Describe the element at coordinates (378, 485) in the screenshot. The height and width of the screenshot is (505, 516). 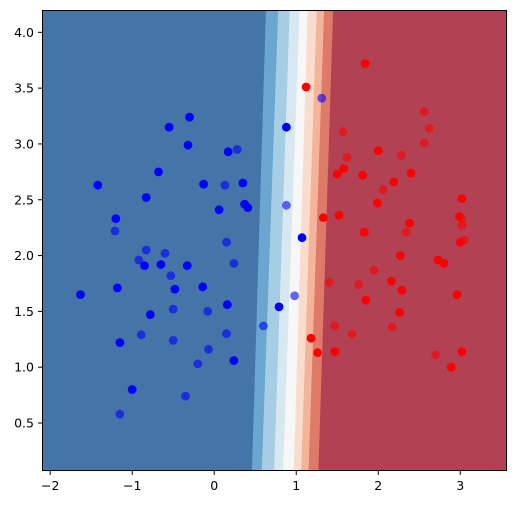
I see `x-tick-label: 2` at that location.